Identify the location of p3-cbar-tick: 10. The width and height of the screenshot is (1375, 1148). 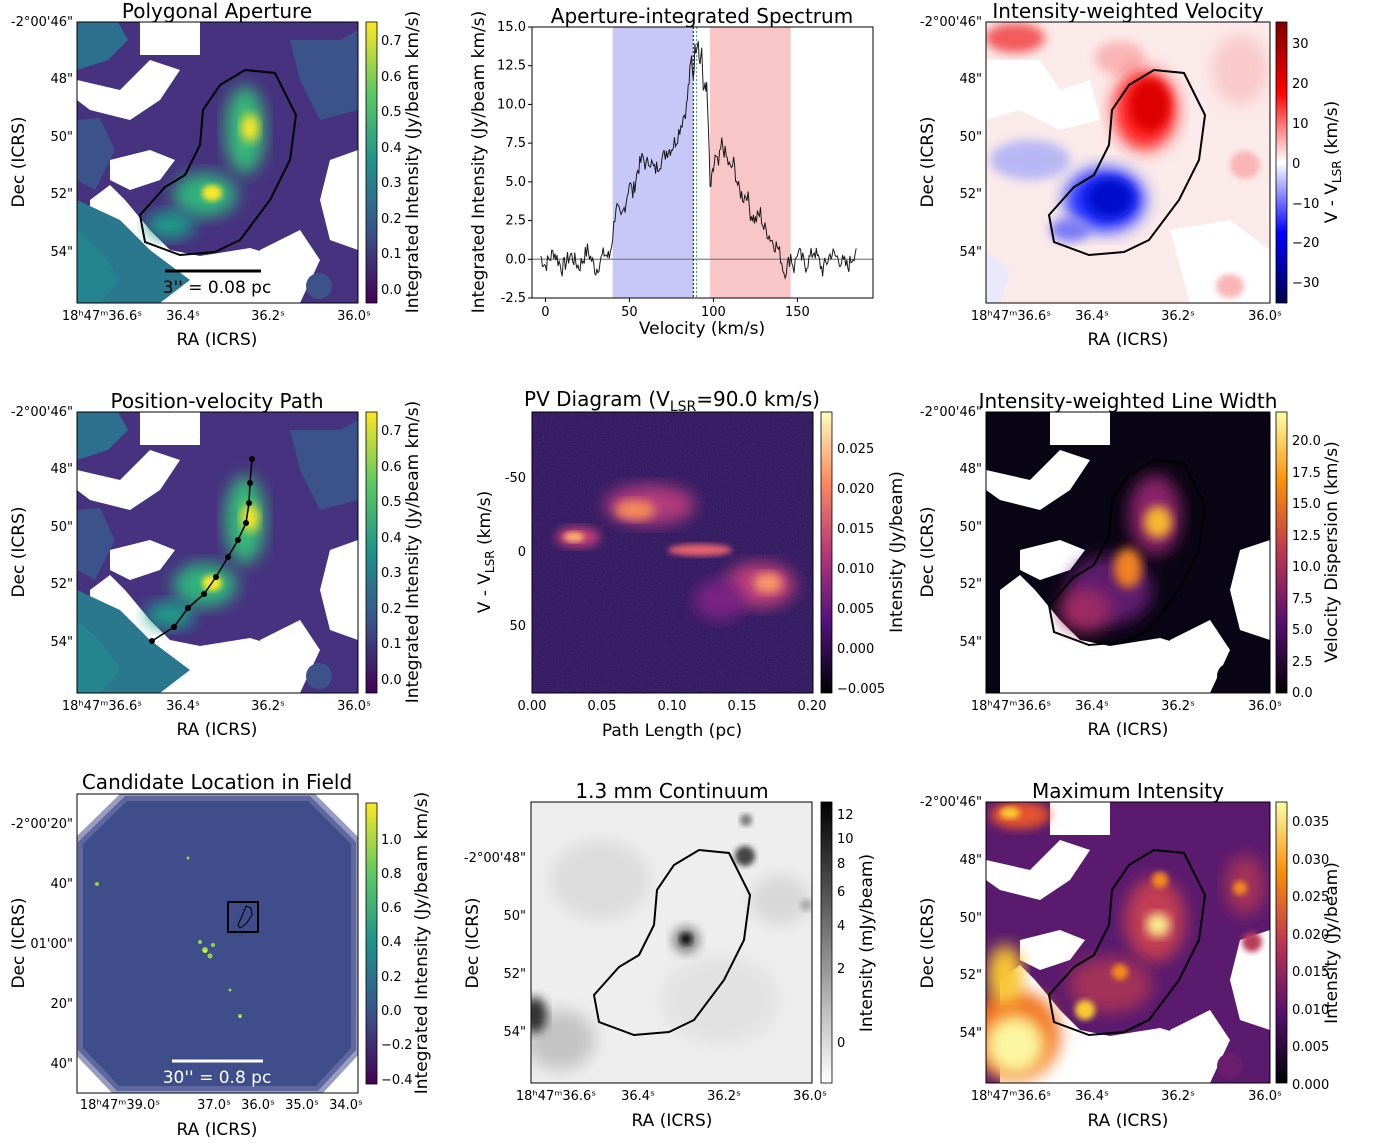
(1300, 124).